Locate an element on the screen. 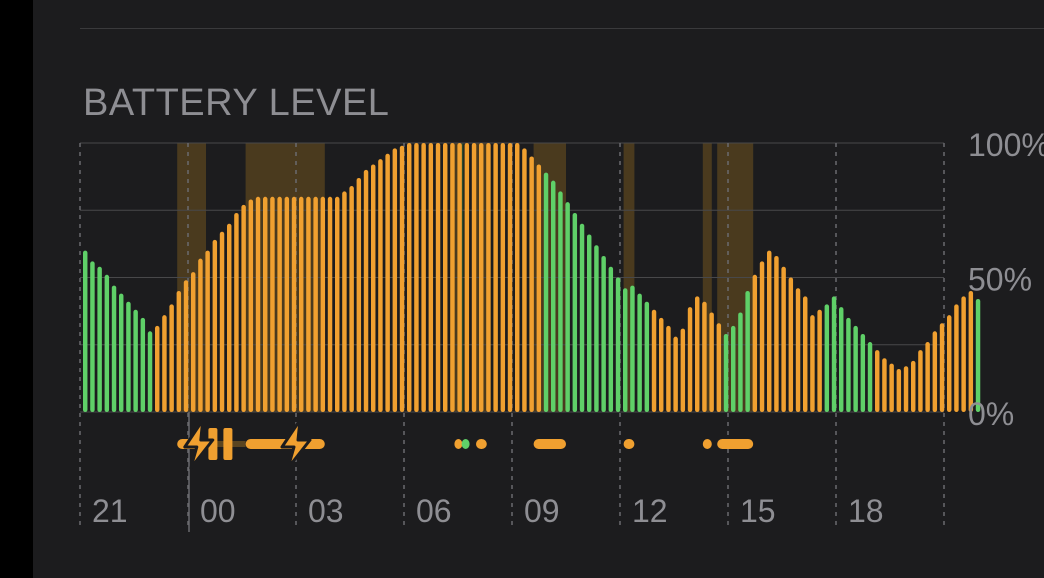 The width and height of the screenshot is (1044, 578). x-tick-label: 03 is located at coordinates (326, 511).